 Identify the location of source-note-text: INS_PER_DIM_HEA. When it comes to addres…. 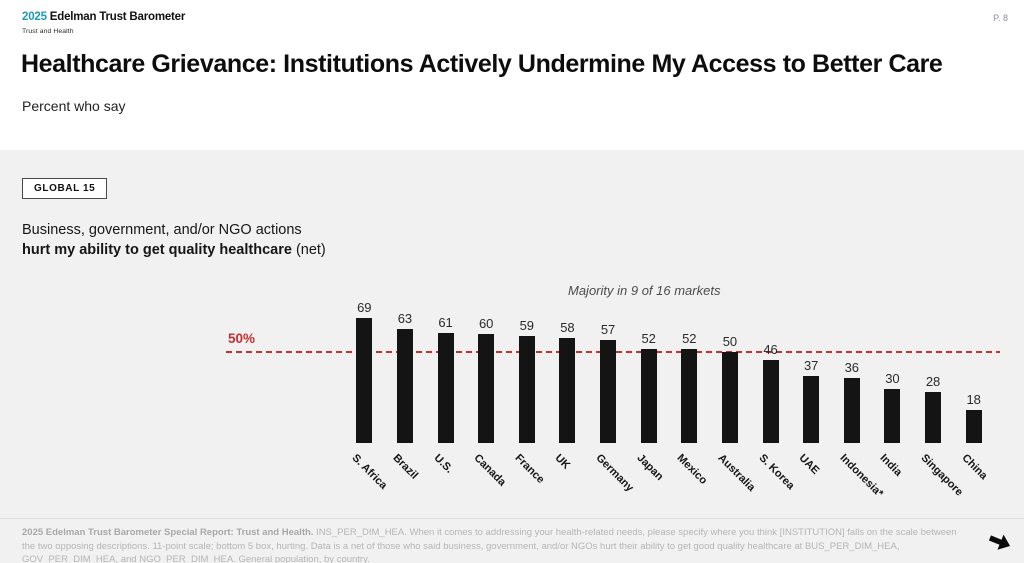
(489, 545).